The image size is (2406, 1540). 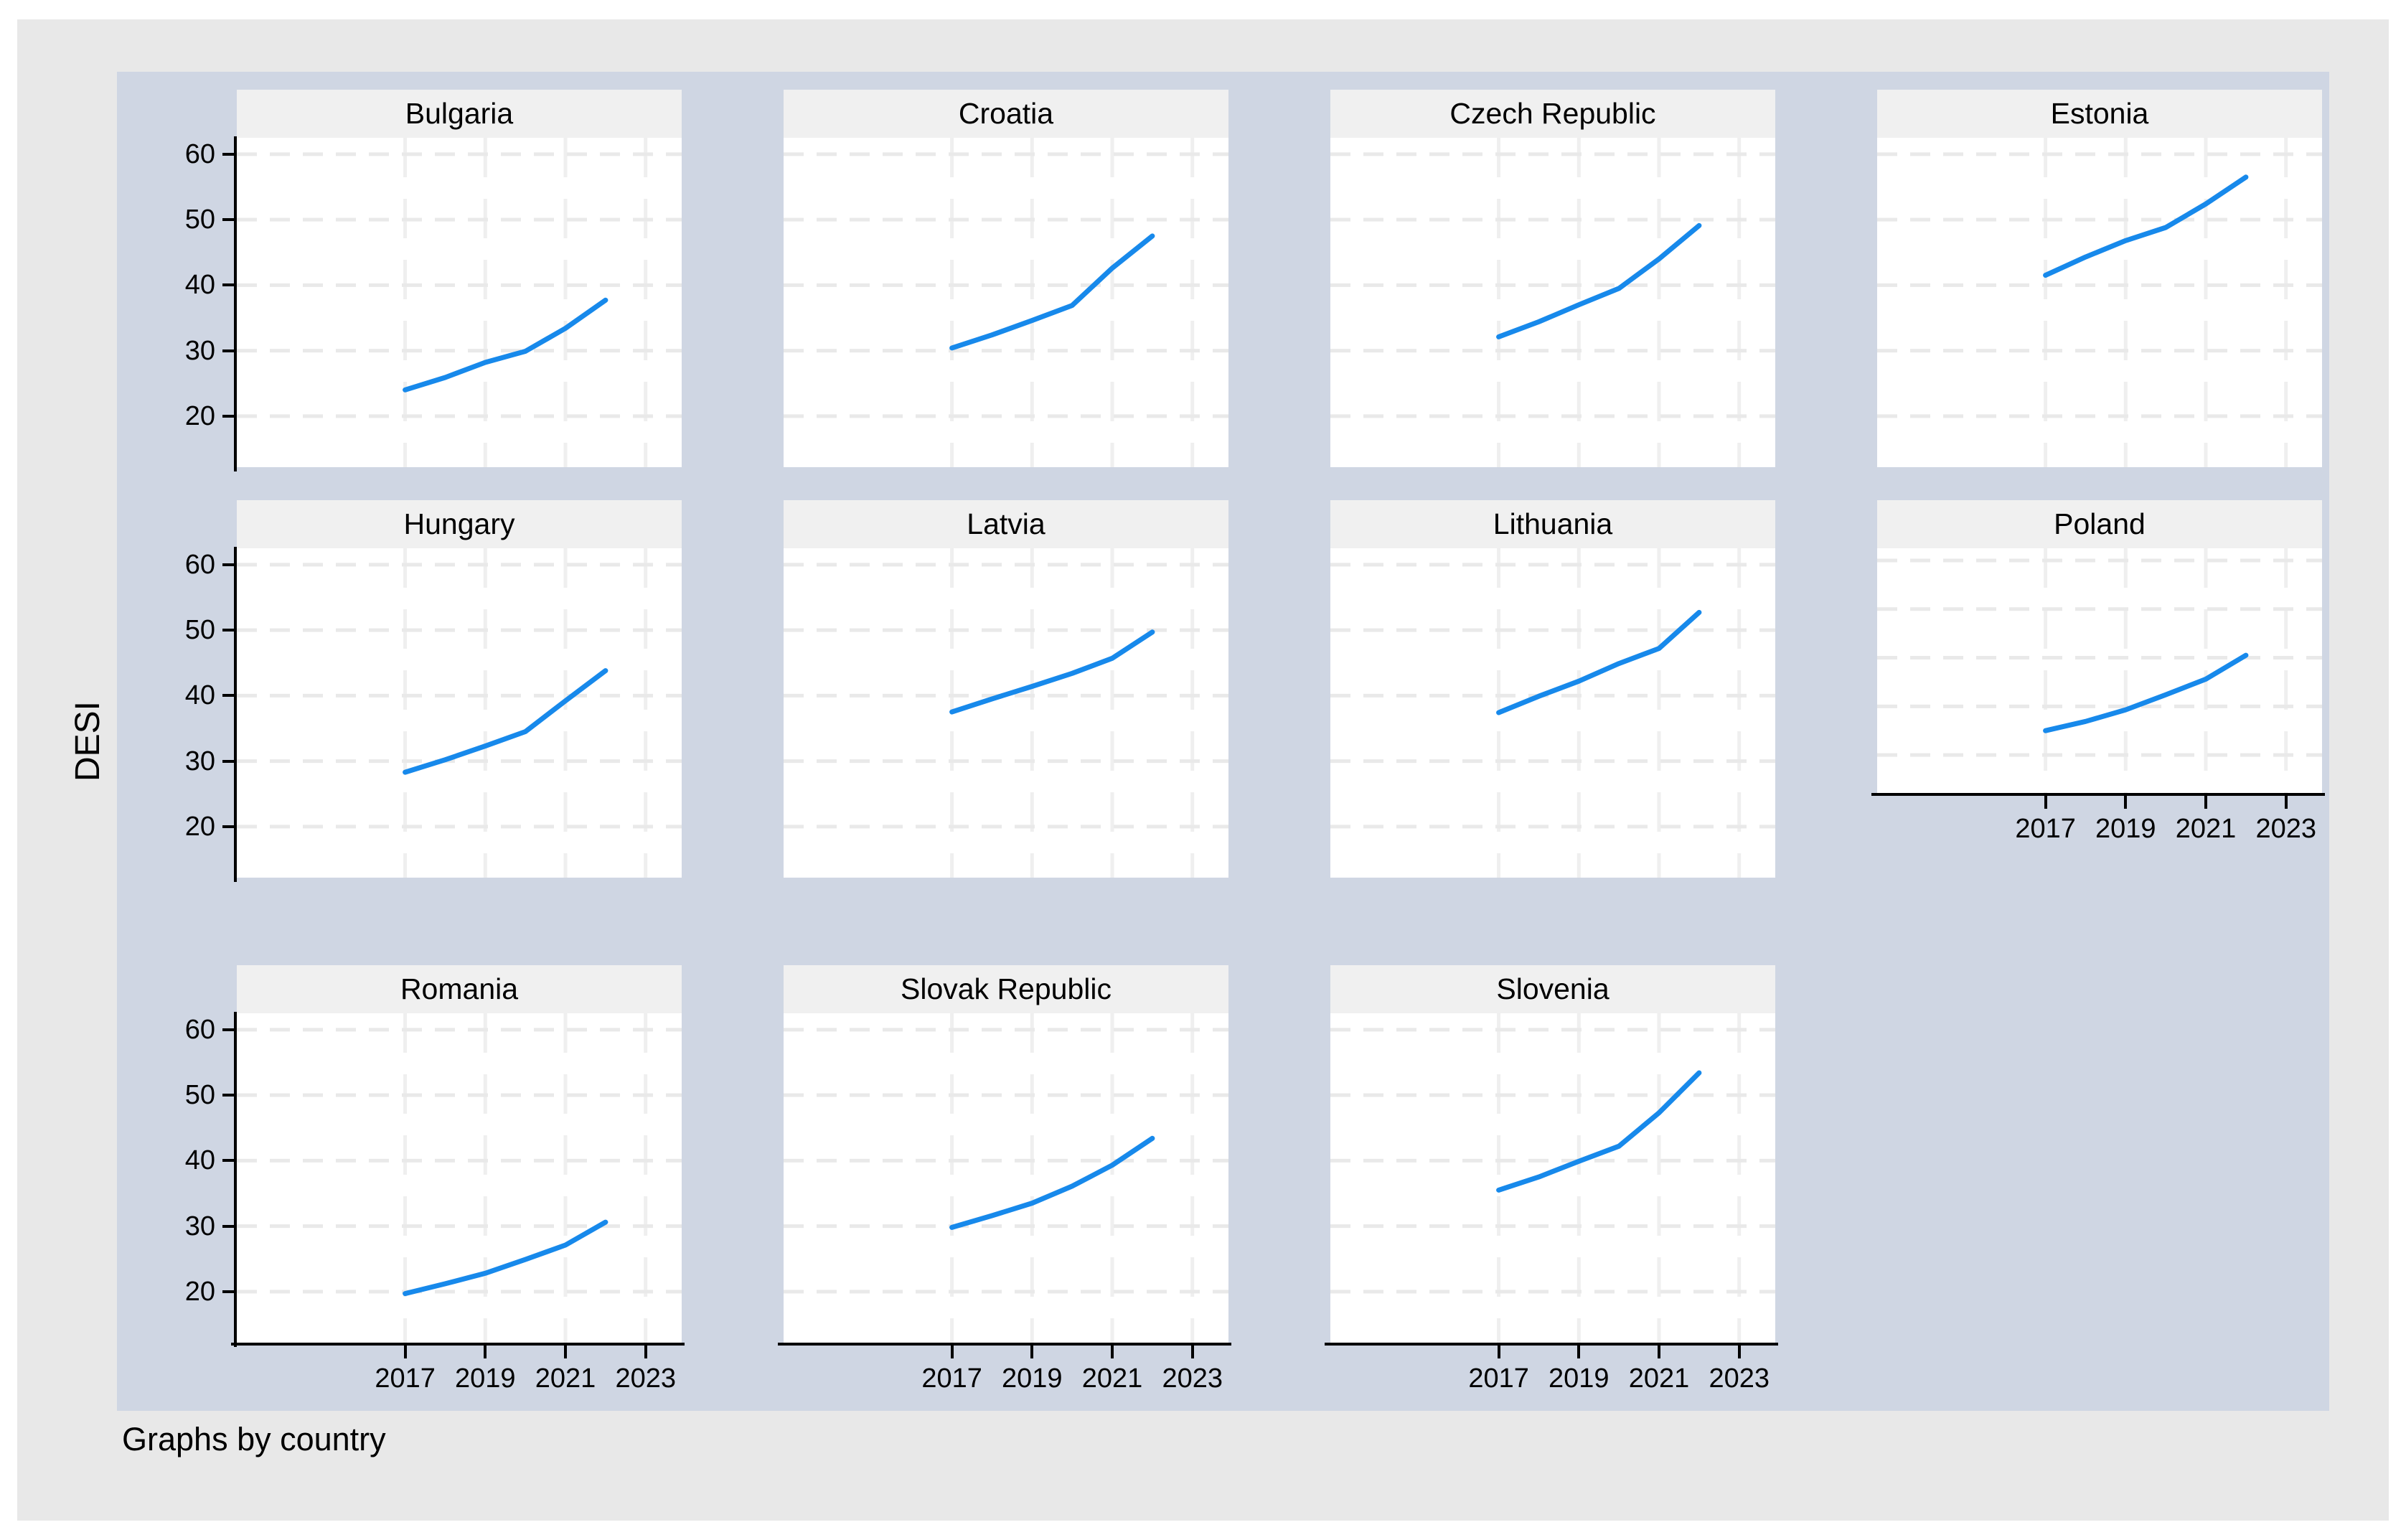 I want to click on panel-title-romania: Romania, so click(x=460, y=988).